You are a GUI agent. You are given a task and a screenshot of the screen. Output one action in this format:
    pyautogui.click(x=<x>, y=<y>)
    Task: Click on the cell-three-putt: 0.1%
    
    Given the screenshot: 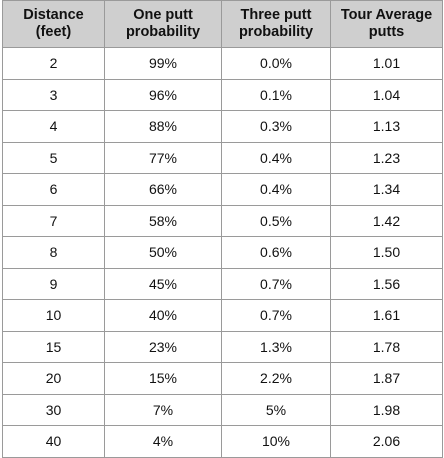 What is the action you would take?
    pyautogui.click(x=276, y=94)
    